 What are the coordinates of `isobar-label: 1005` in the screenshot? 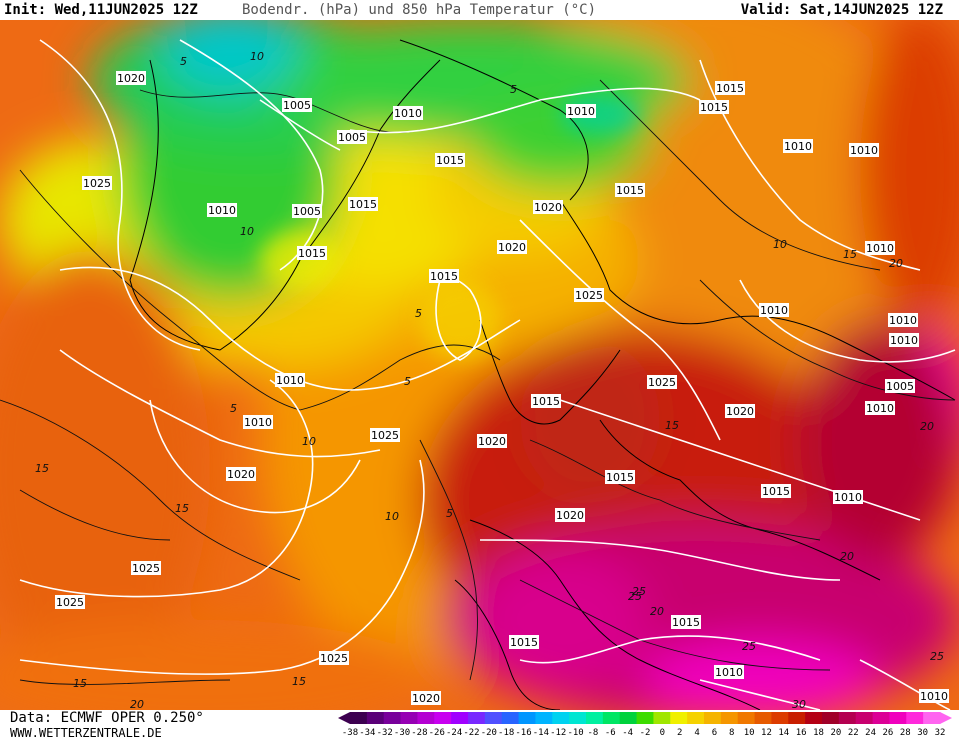 It's located at (900, 386).